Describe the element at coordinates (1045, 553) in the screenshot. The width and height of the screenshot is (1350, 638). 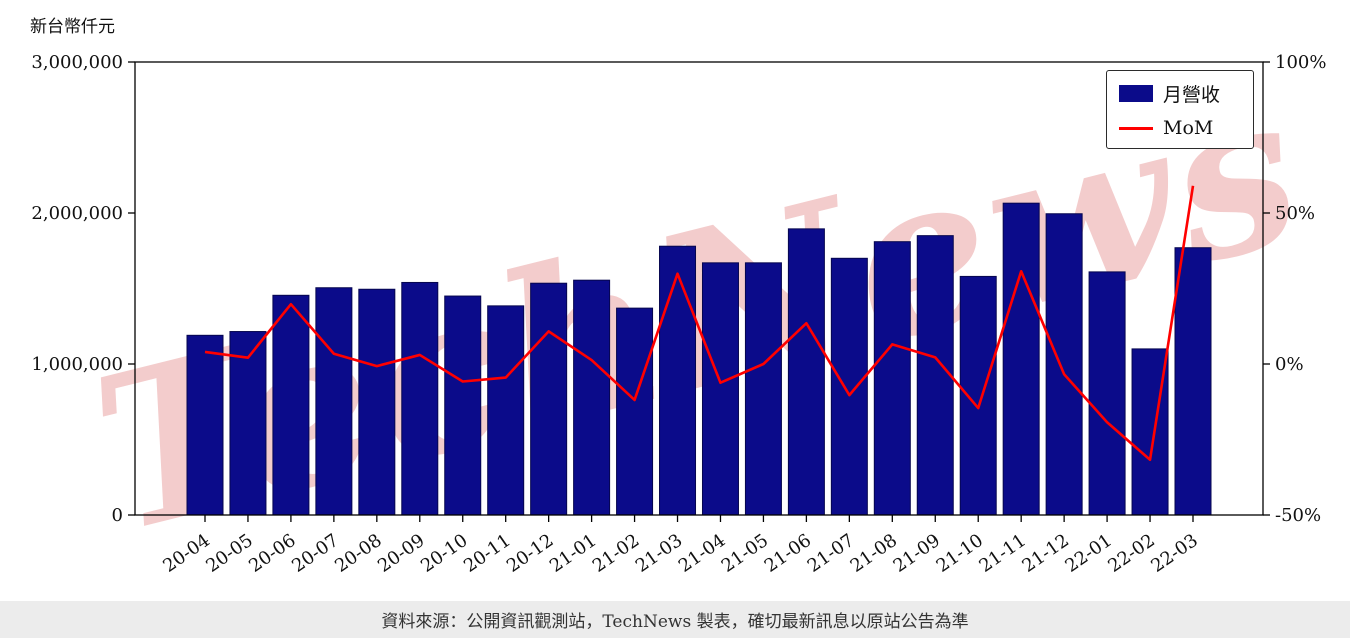
I see `x-tick-label-21-12: 21-12` at that location.